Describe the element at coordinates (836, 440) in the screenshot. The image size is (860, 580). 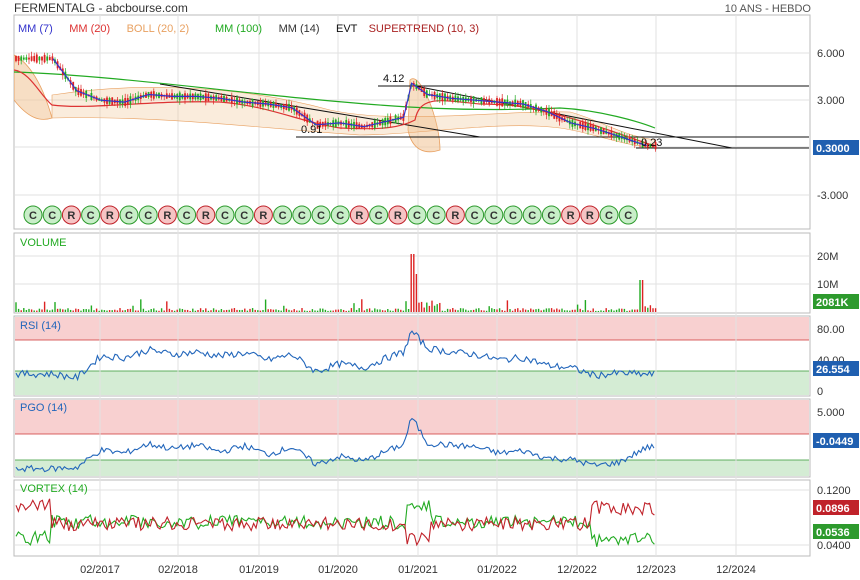
I see `last-pgo-badge` at that location.